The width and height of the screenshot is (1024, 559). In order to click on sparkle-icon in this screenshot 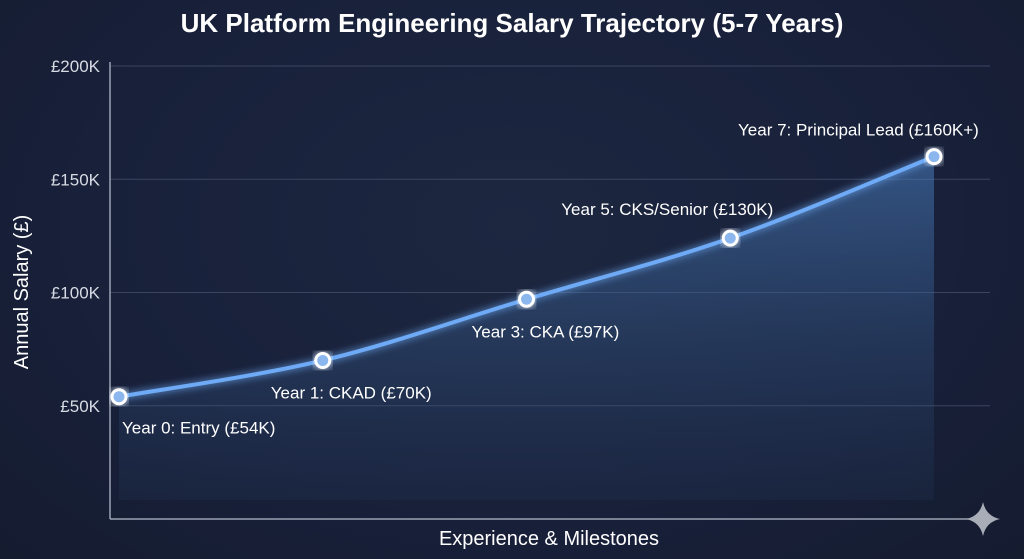, I will do `click(983, 519)`.